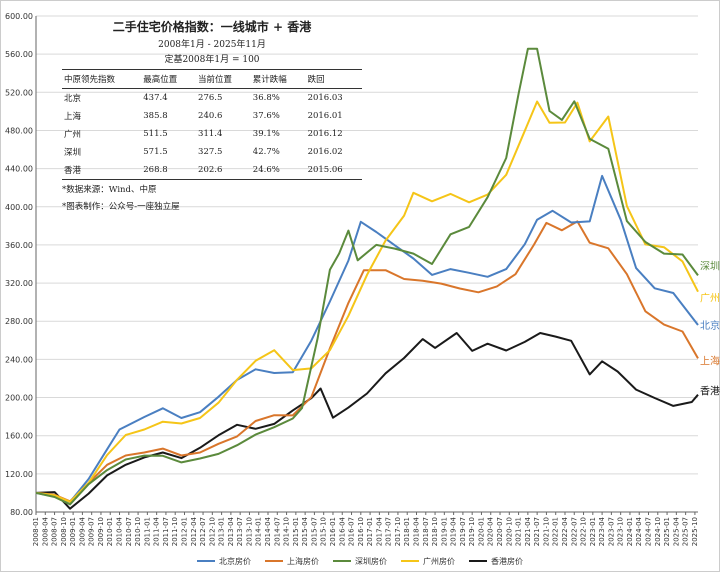  Describe the element at coordinates (325, 98) in the screenshot. I see `table-cell: 2016.03` at that location.